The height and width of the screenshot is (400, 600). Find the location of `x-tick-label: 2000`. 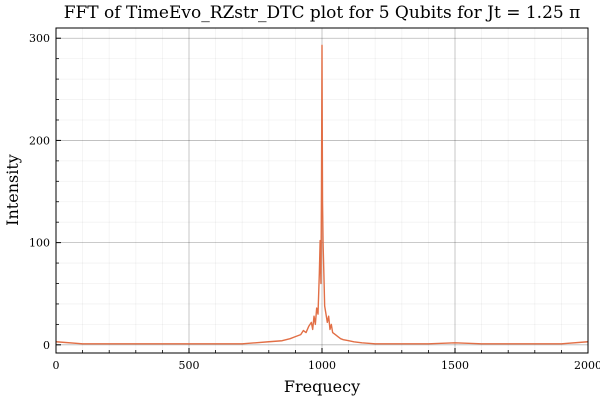

x-tick-label: 2000 is located at coordinates (587, 365).